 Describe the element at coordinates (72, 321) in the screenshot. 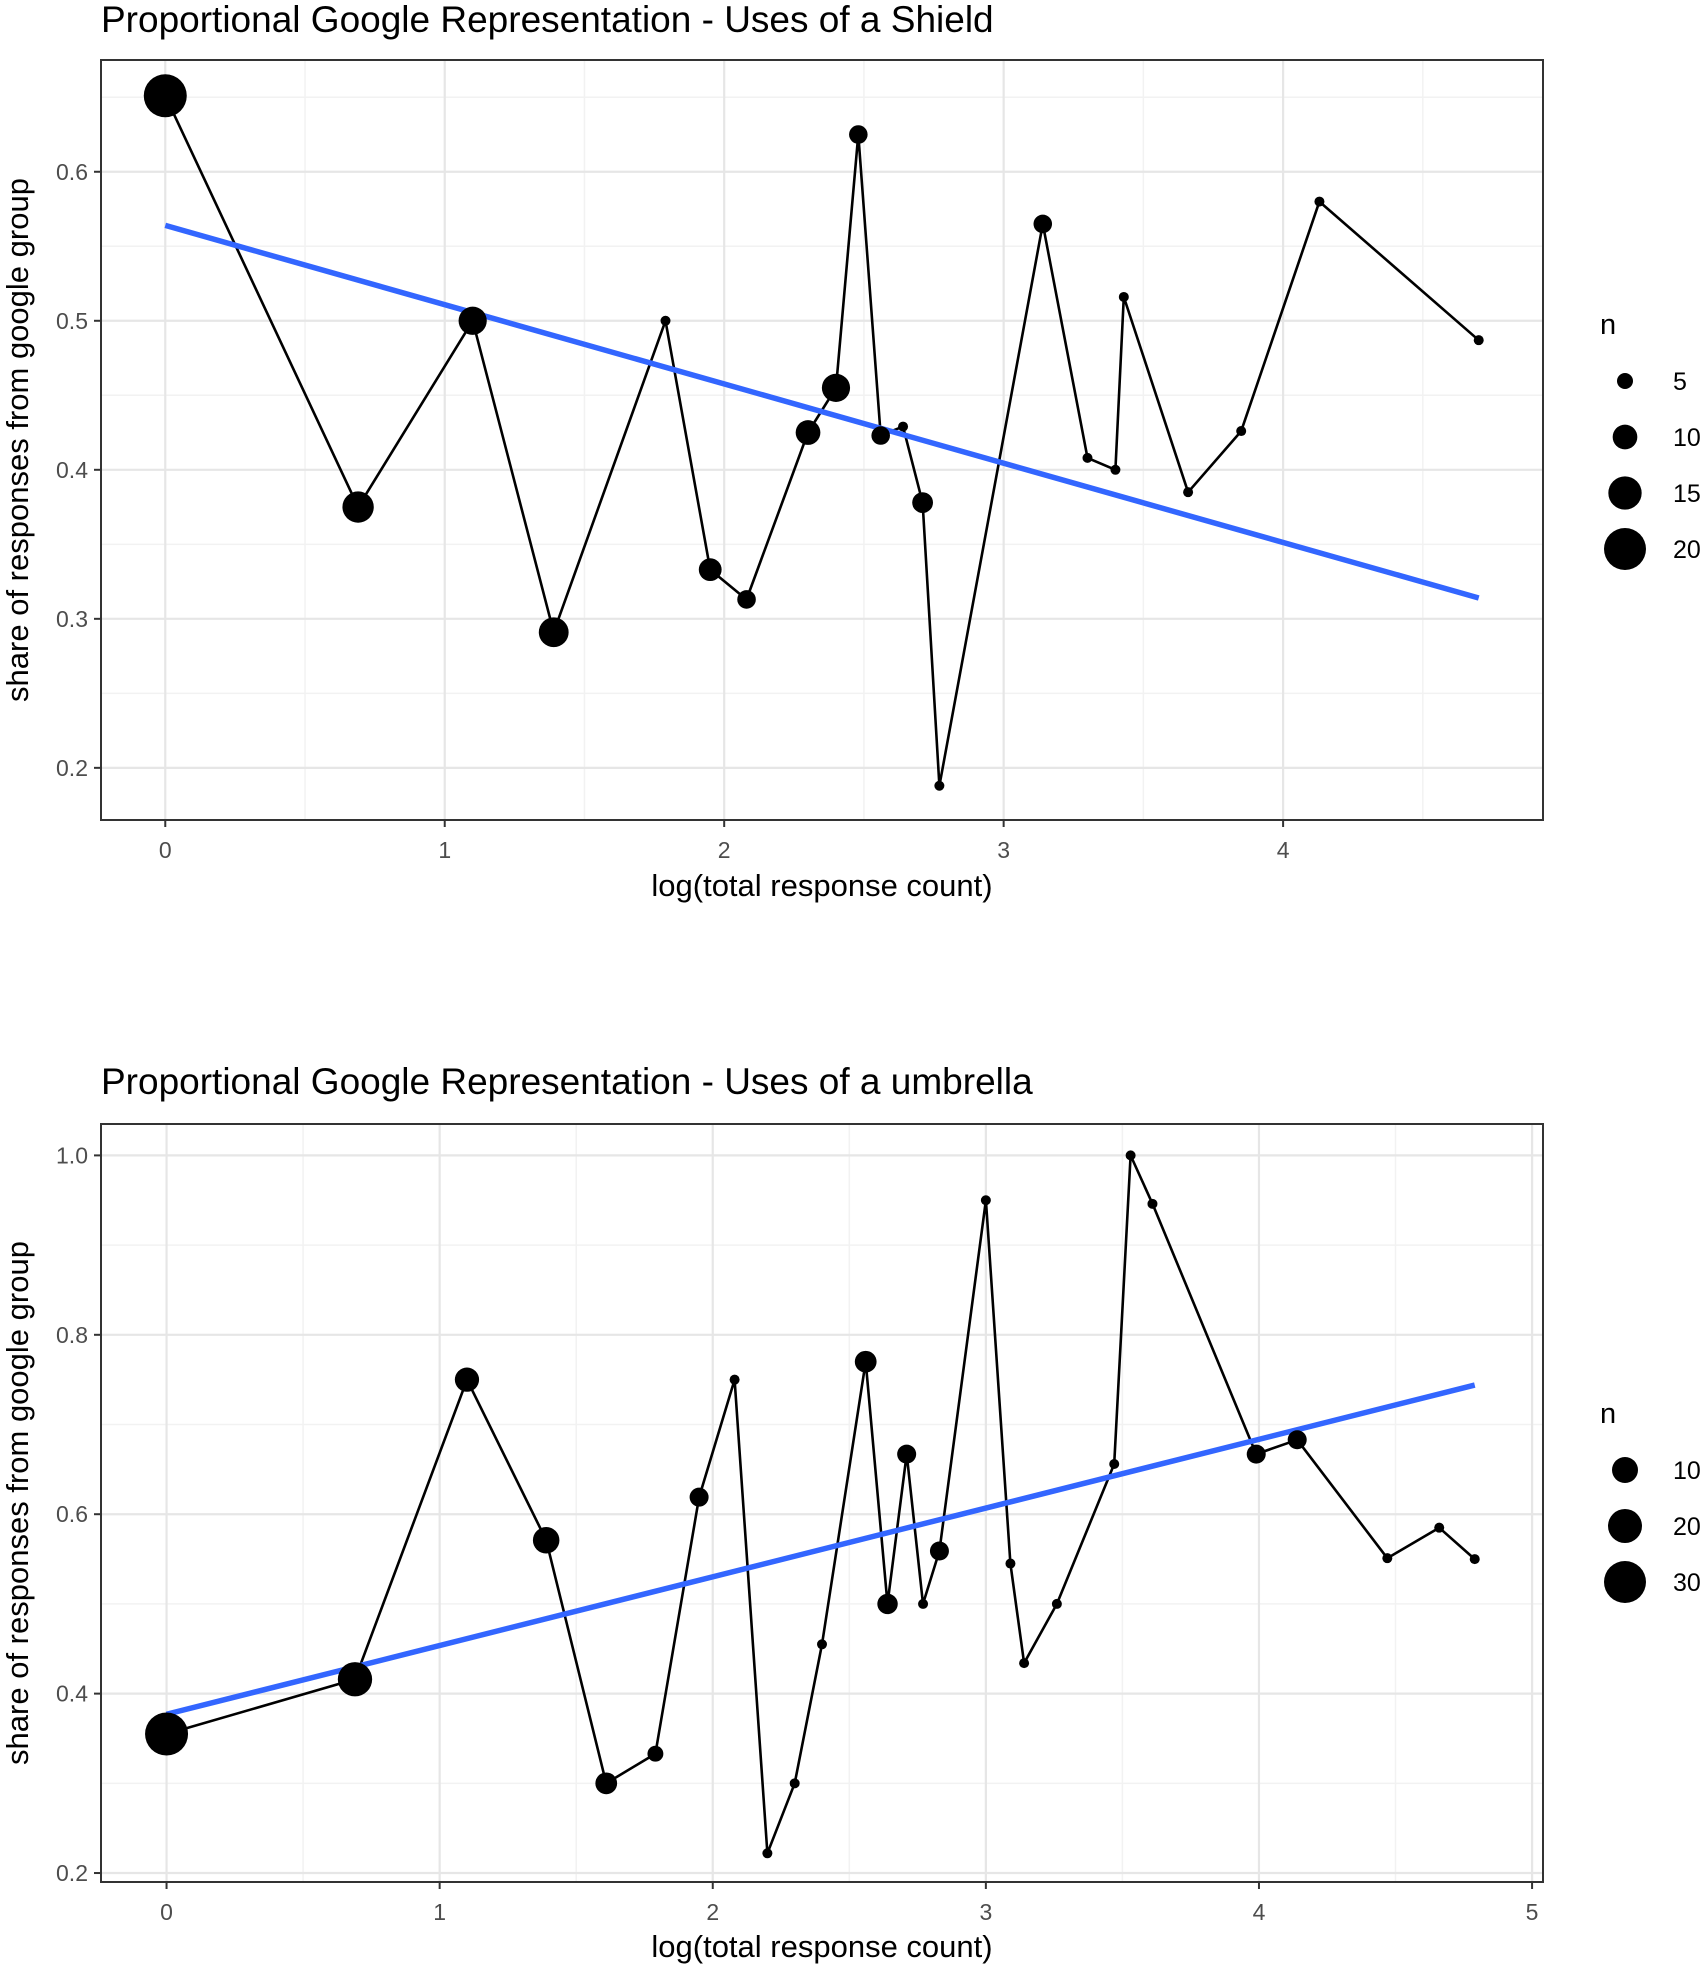

I see `y-tick-label: 0.5` at that location.